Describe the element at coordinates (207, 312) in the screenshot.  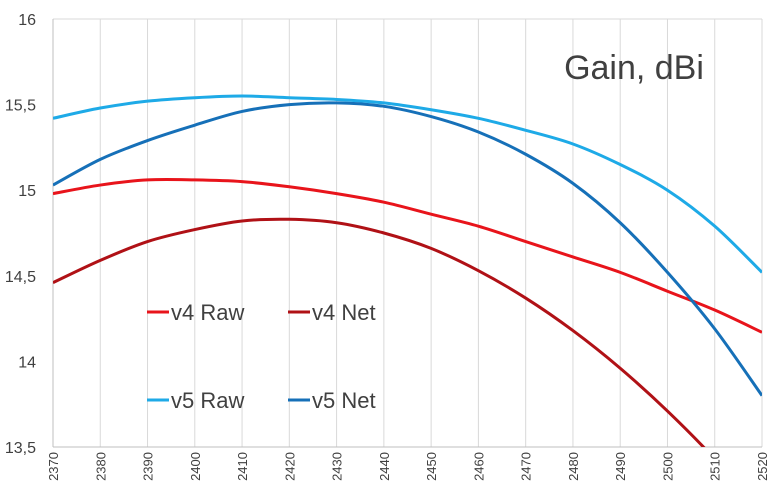
I see `legend-label-v4-raw: v4 Raw` at that location.